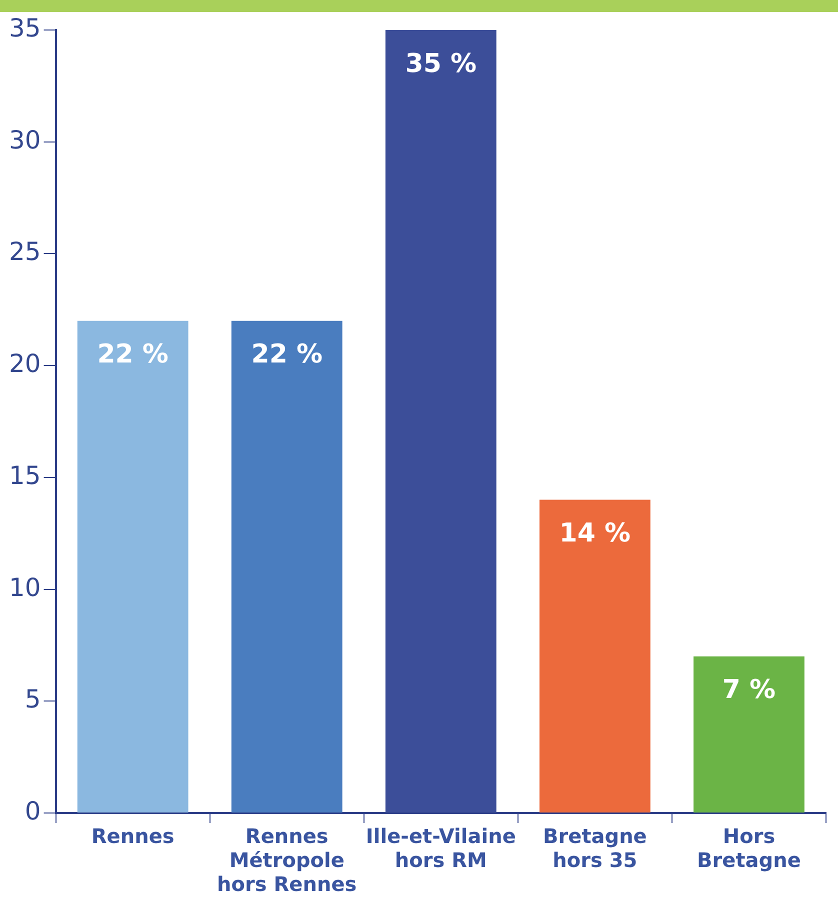  I want to click on y-tick-label: 30, so click(25, 139).